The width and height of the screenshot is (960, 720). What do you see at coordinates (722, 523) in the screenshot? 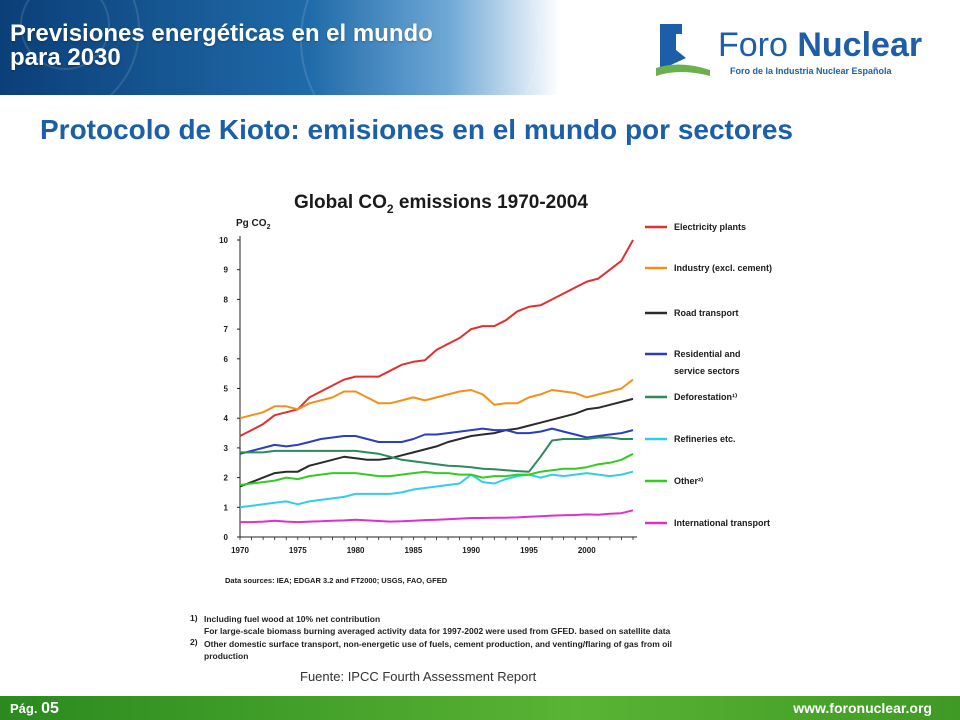
I see `legend-label: International transport` at bounding box center [722, 523].